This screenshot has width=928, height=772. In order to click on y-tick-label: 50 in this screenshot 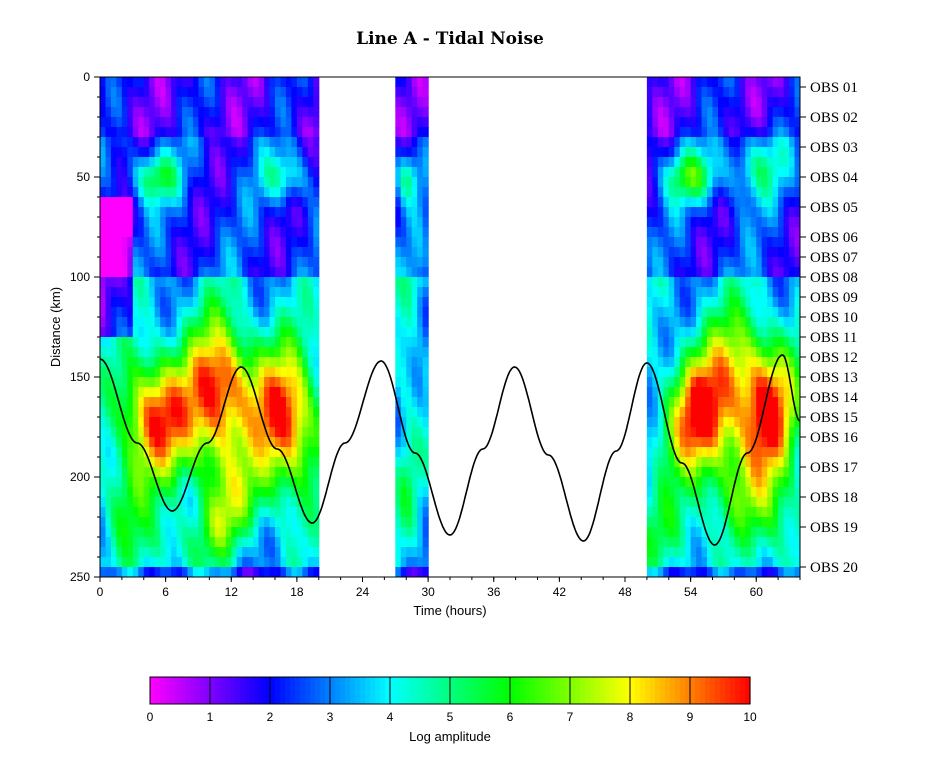, I will do `click(84, 177)`.